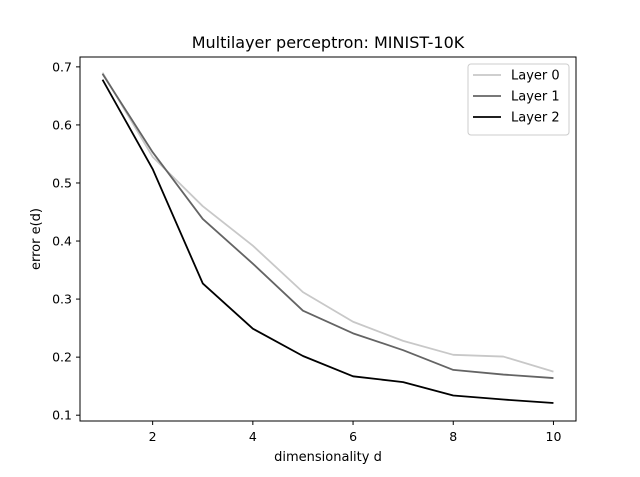 Image resolution: width=640 pixels, height=477 pixels. Describe the element at coordinates (62, 299) in the screenshot. I see `y-tick-label: 0.3` at that location.